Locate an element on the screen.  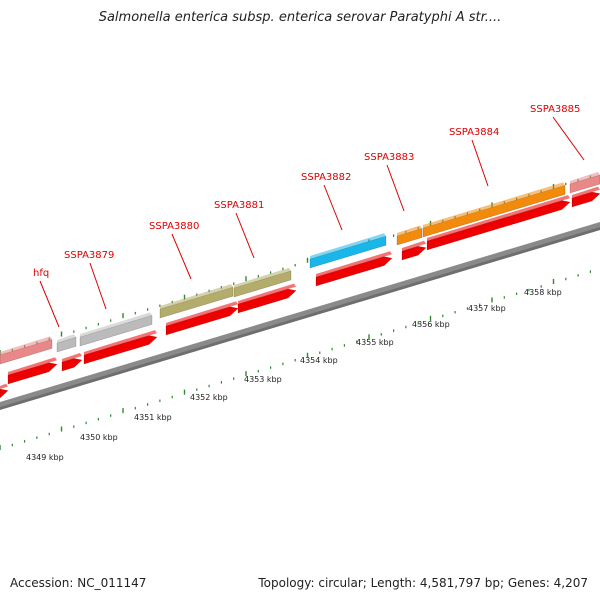
kbp-label-4353: 4353 kbp is located at coordinates (263, 379).